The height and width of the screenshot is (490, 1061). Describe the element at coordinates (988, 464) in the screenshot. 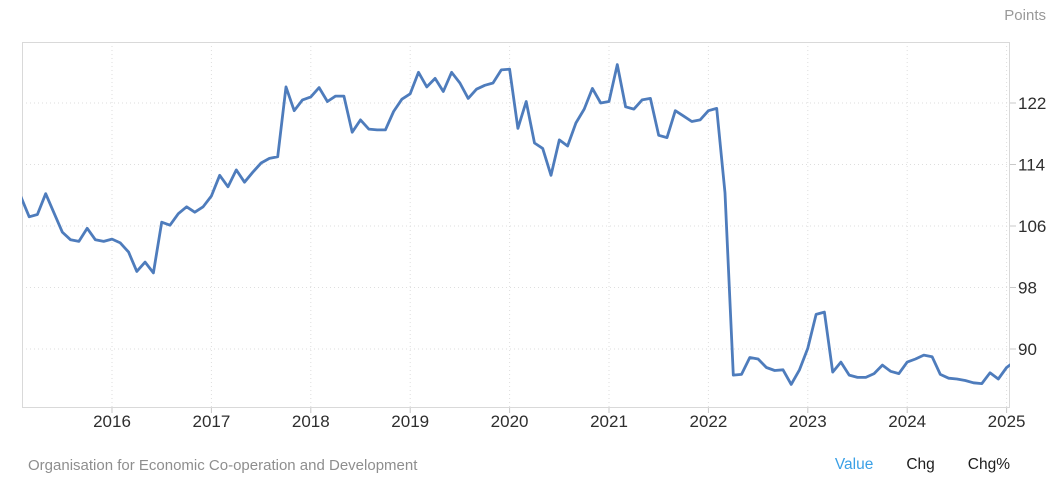

I see `tab-chg-pct: Chg%` at that location.